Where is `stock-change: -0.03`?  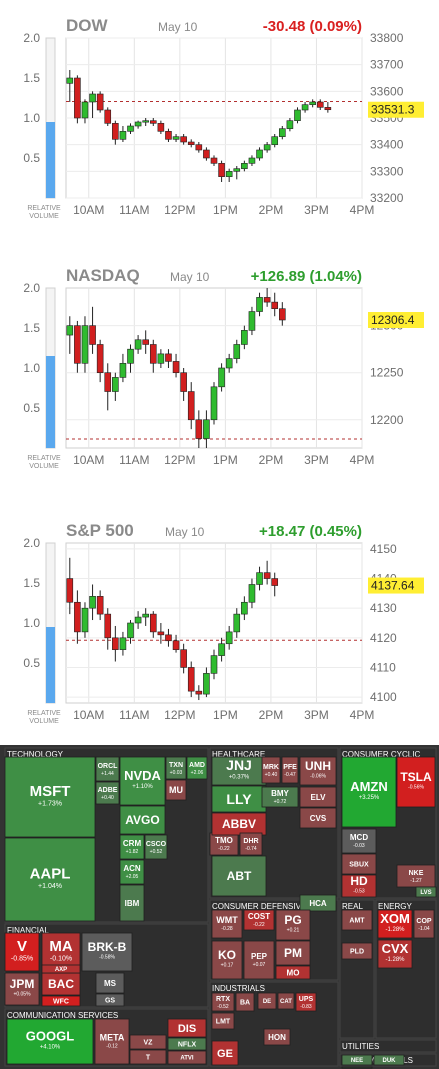
stock-change: -0.03 is located at coordinates (359, 846).